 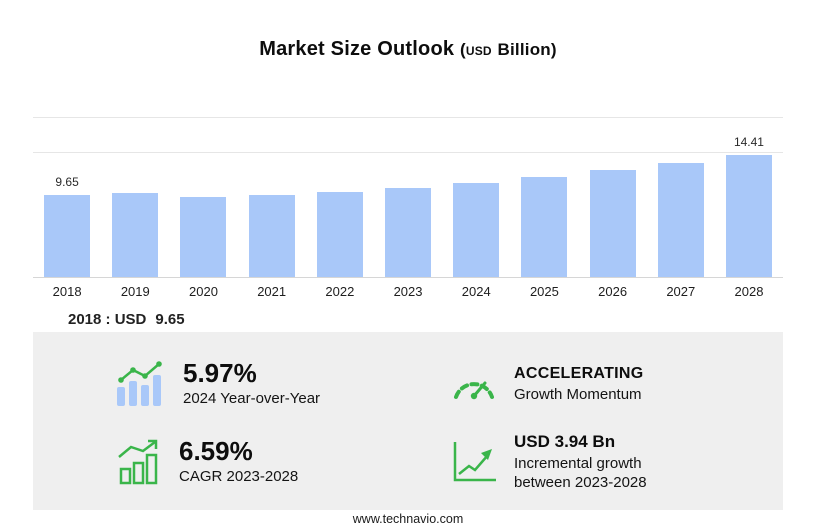 I want to click on x-tick-label: 2025, so click(x=544, y=291).